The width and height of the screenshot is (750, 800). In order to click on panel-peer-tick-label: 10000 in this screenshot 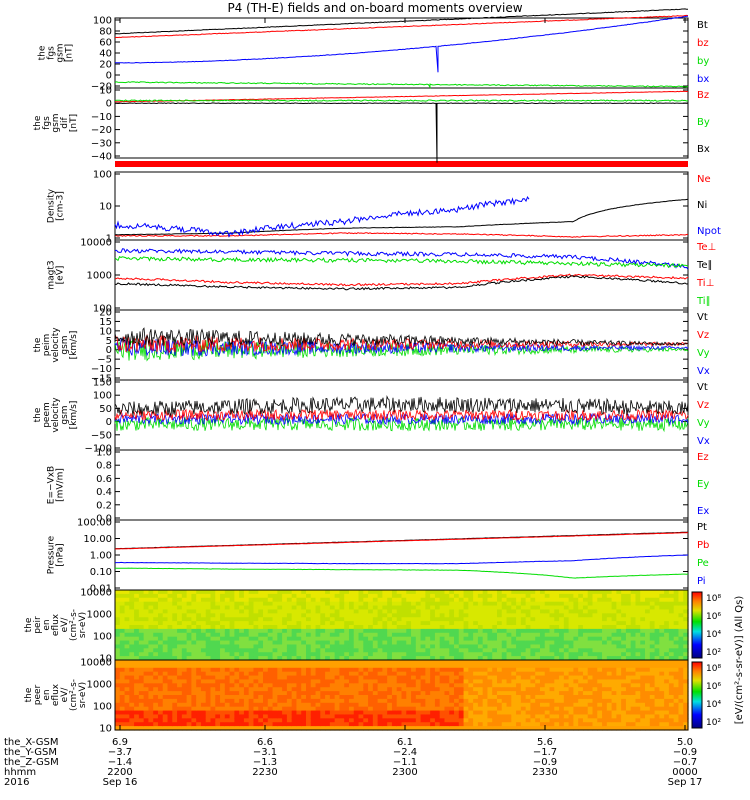, I will do `click(96, 663)`.